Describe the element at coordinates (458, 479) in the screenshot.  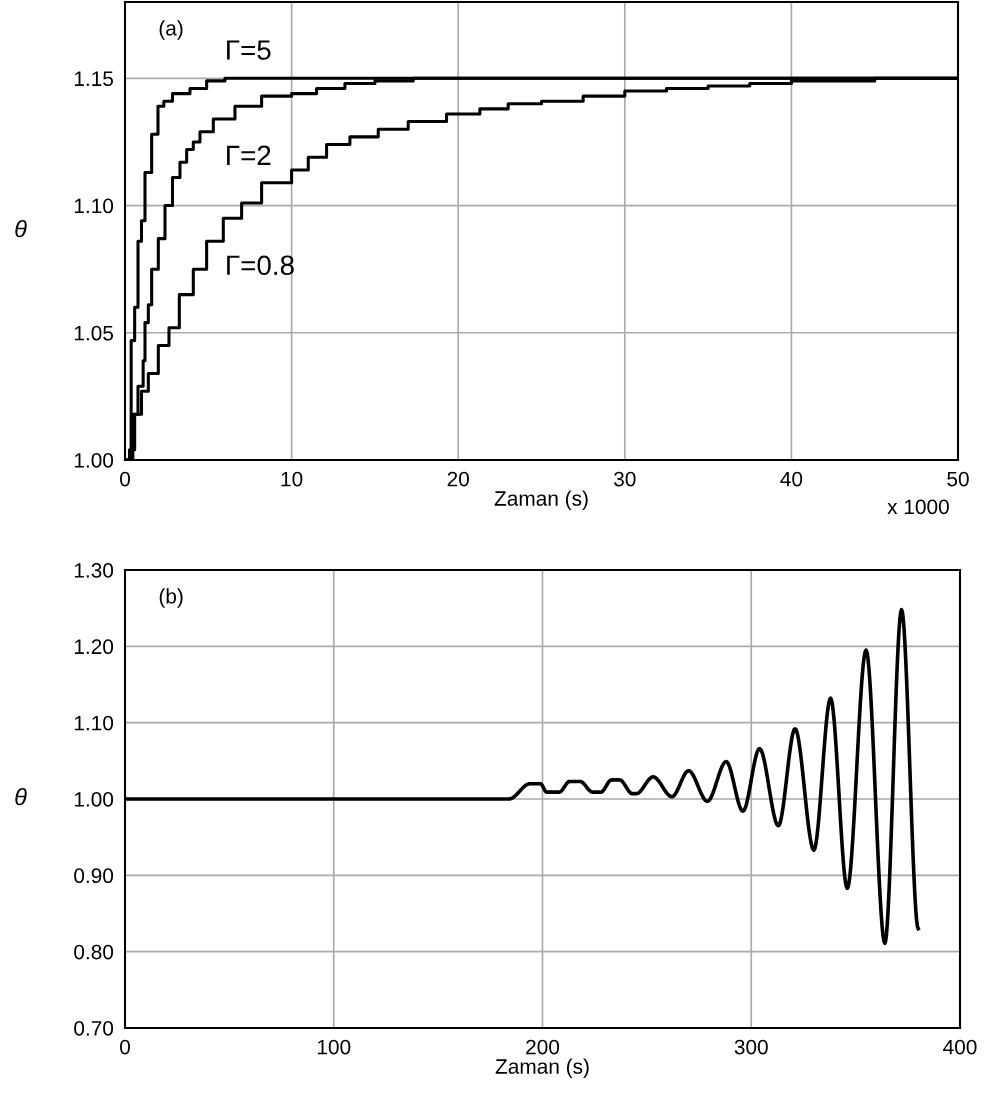
I see `x-tick-label: 20` at that location.